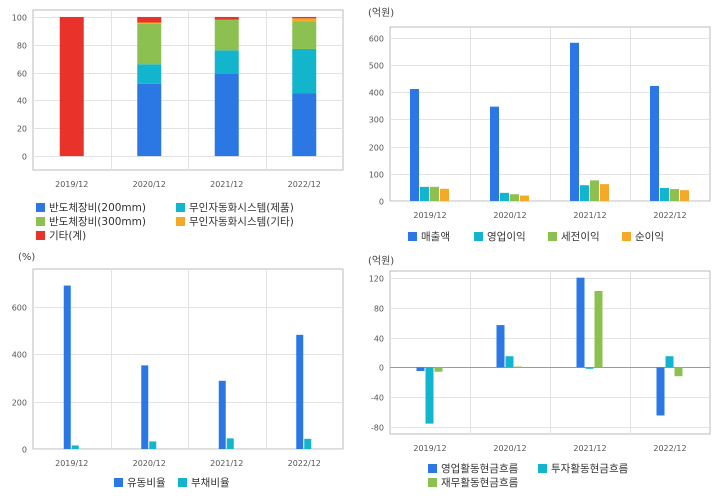 This screenshot has height=496, width=720. I want to click on legend-item-series-3: 순이익, so click(643, 236).